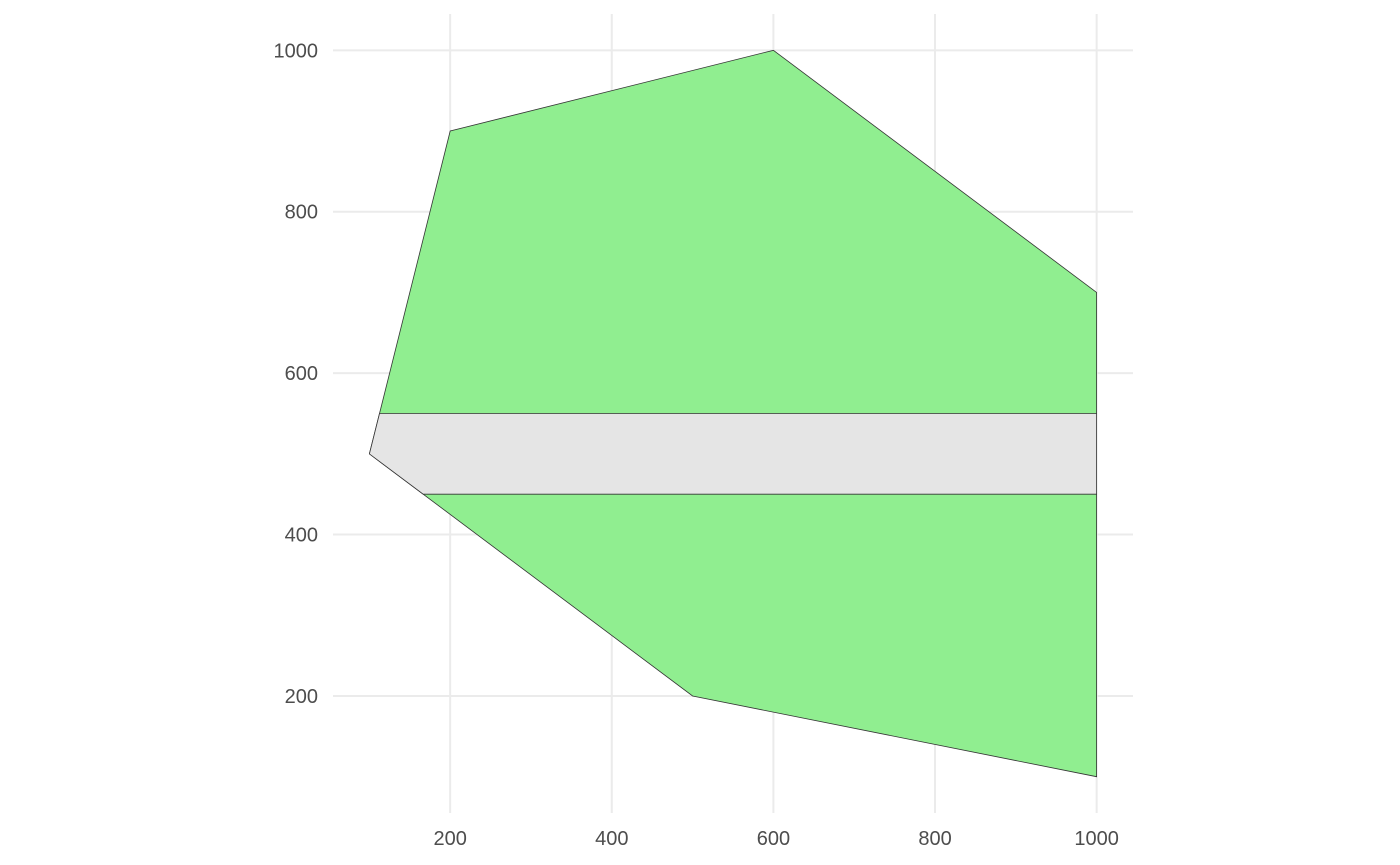 The width and height of the screenshot is (1400, 865). I want to click on x-tick-label-2: 600, so click(773, 839).